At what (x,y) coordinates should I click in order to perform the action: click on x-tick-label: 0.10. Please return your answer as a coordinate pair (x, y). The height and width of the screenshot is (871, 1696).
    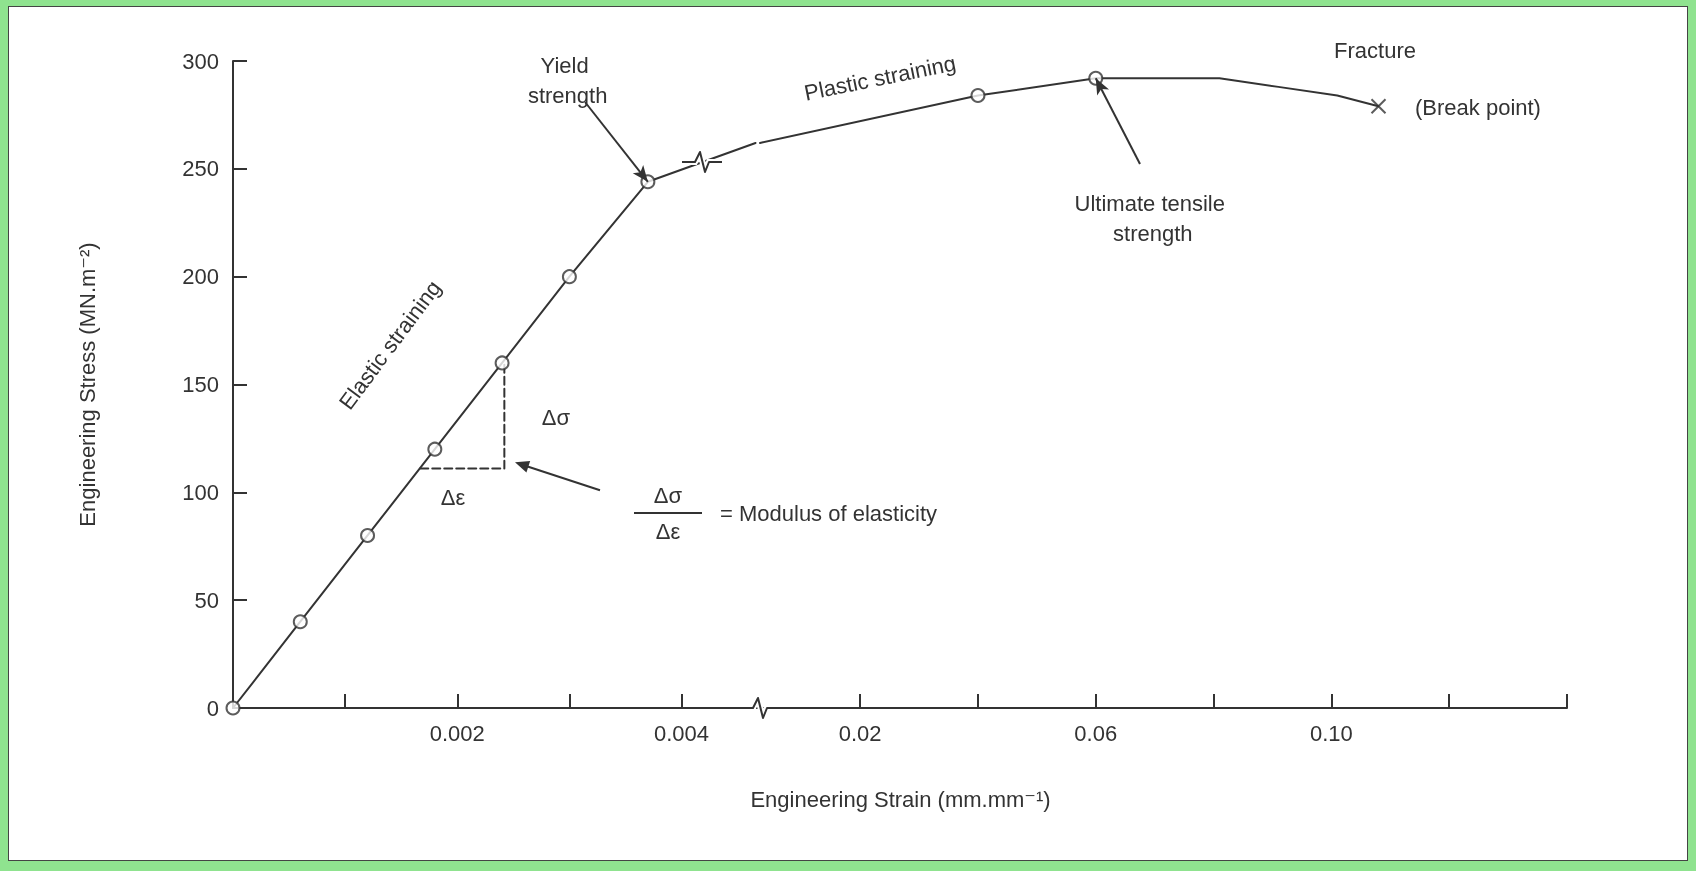
    Looking at the image, I should click on (1331, 733).